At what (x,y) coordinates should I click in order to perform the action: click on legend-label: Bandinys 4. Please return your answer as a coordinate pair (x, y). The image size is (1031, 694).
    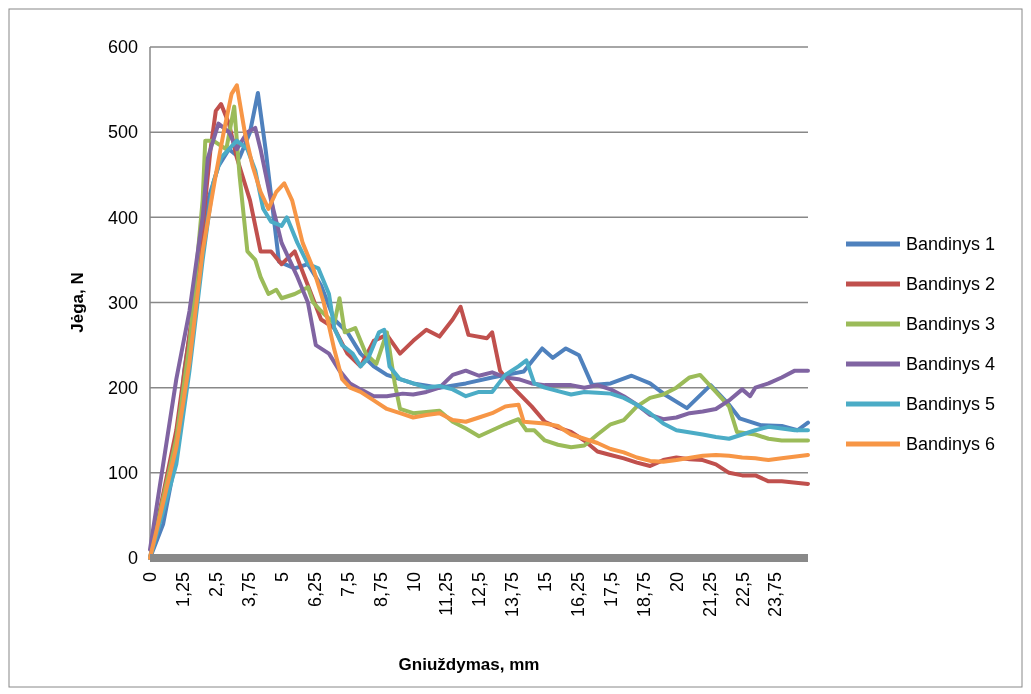
    Looking at the image, I should click on (951, 364).